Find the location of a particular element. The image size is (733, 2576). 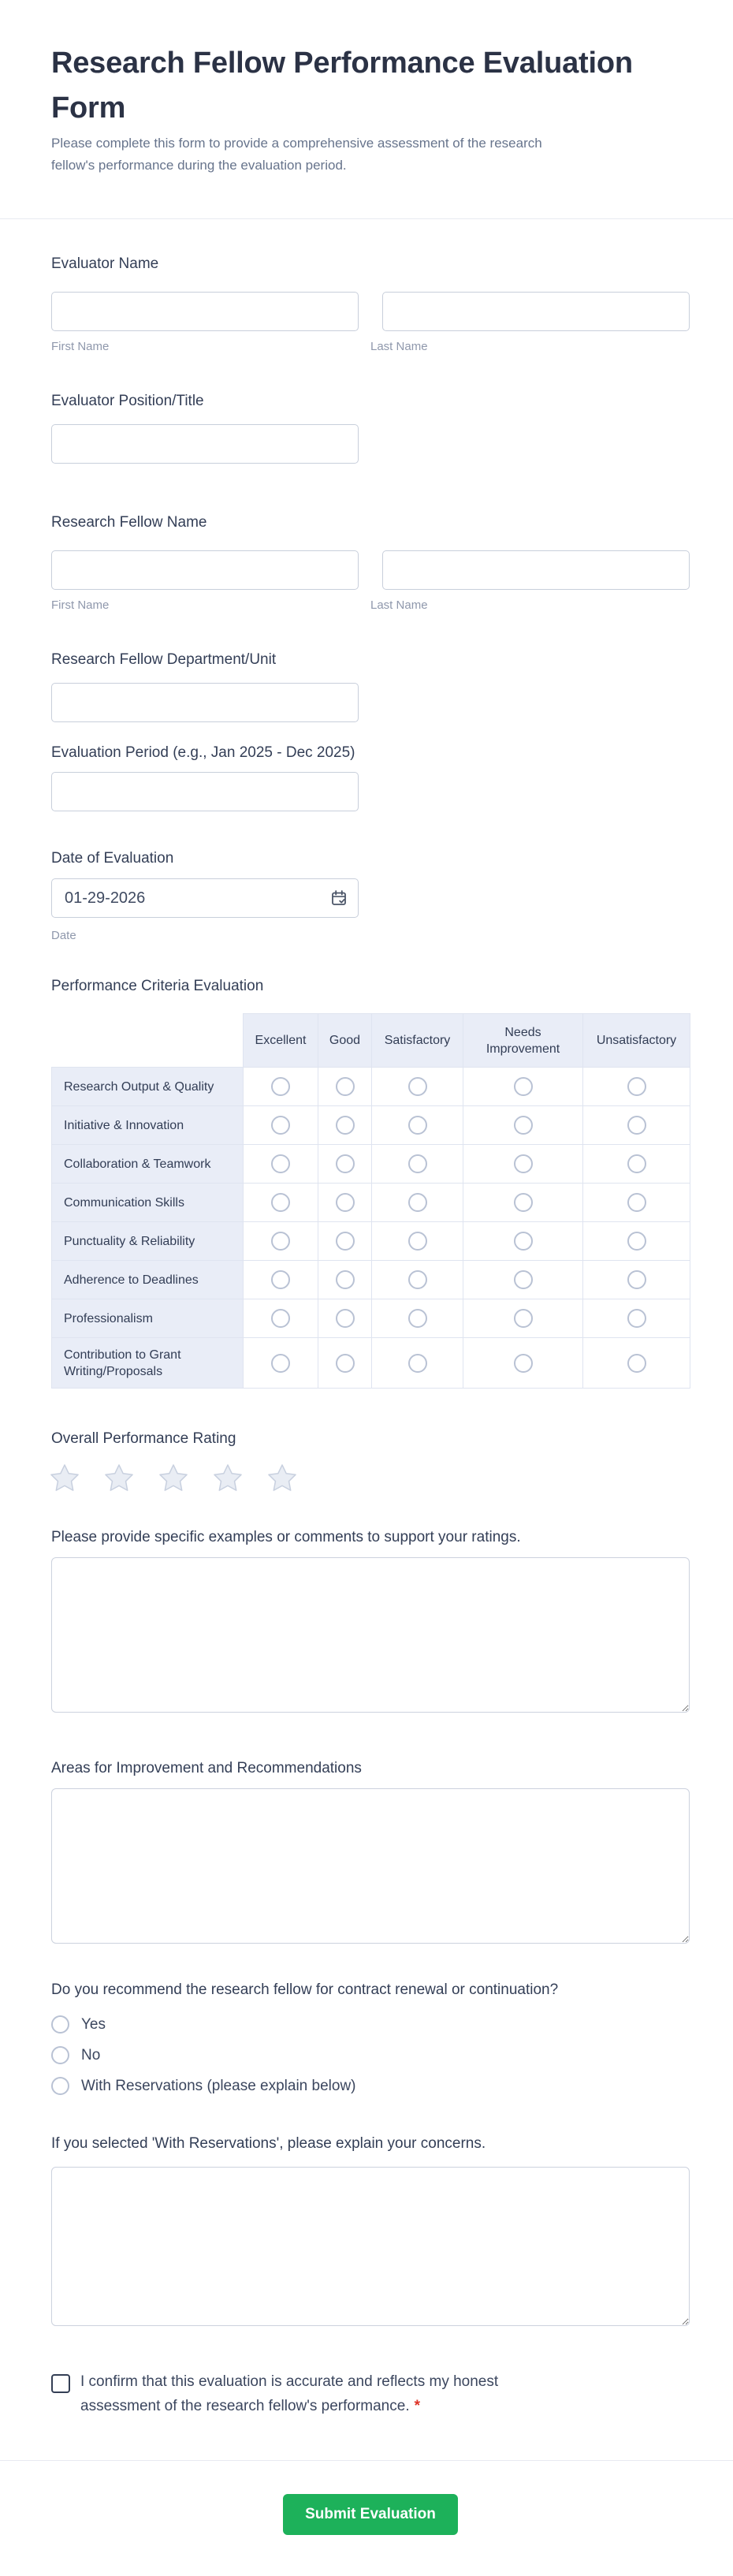

submit-button: Submit Evaluation is located at coordinates (370, 2514).